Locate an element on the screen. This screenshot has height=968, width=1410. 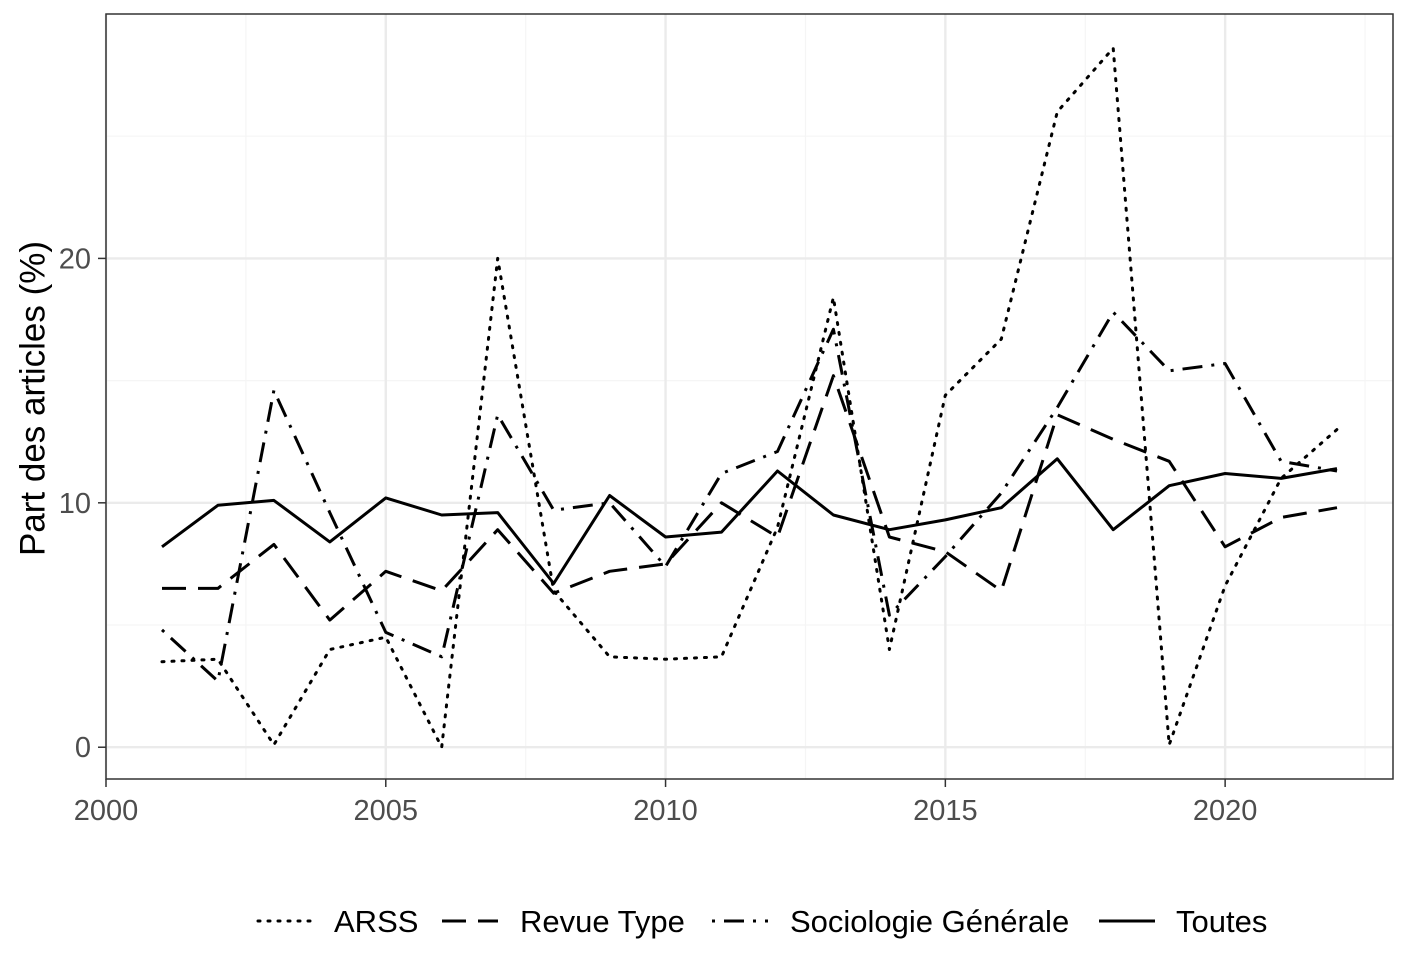
legend-label: ARSS is located at coordinates (376, 921).